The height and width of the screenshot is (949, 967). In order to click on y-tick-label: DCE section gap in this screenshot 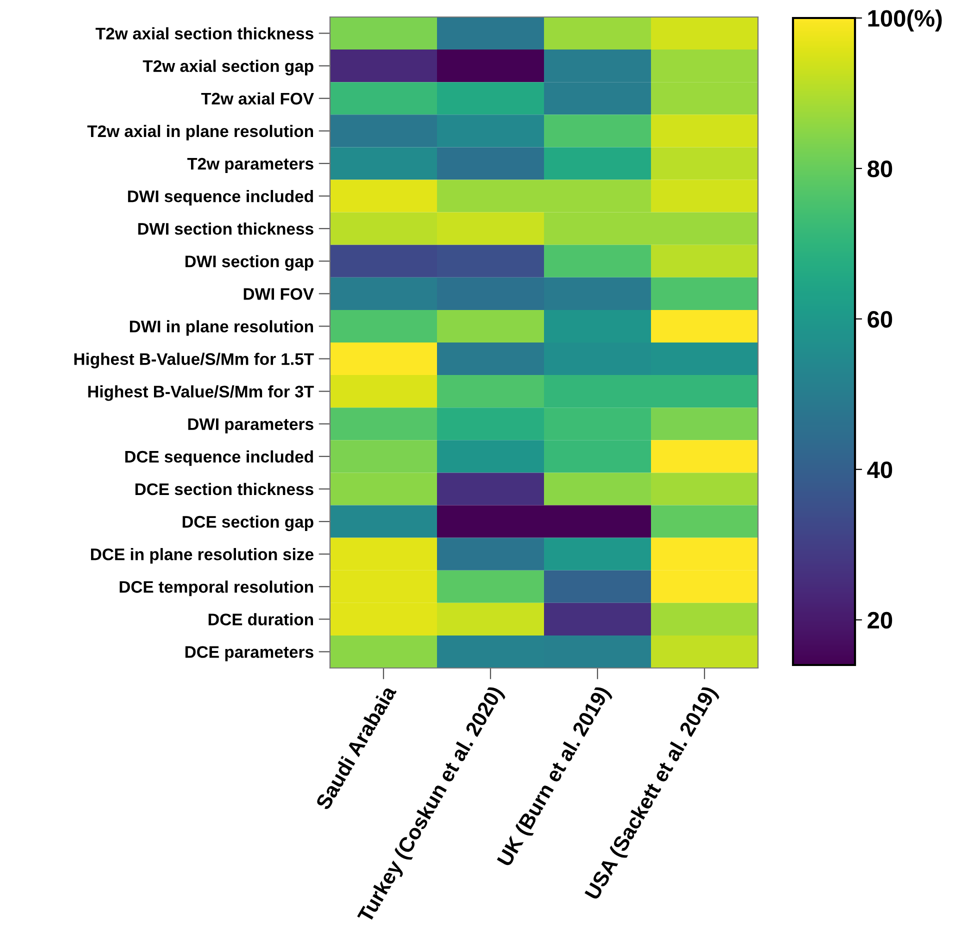, I will do `click(248, 523)`.